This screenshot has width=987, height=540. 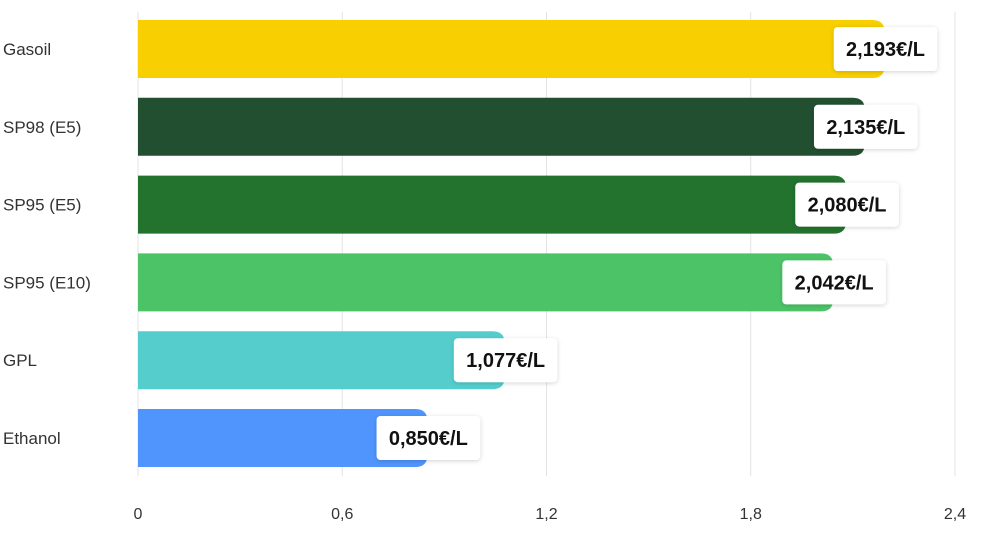 I want to click on x-tick-label: 0, so click(x=138, y=514).